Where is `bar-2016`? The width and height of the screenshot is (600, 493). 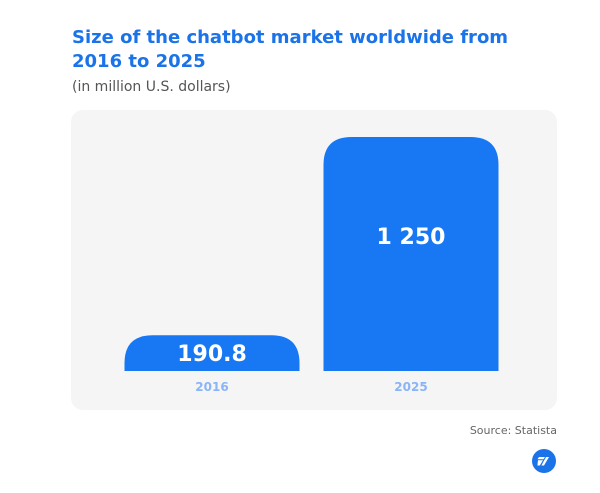
bar-2016 is located at coordinates (212, 353).